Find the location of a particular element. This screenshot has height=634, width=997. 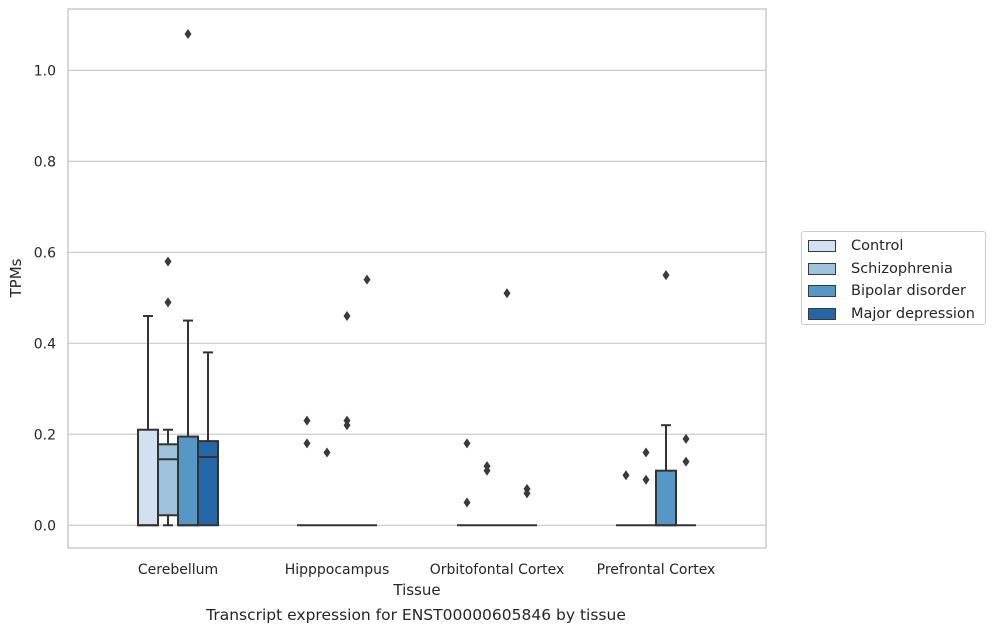

x-tick-label: Cerebellum is located at coordinates (178, 570).